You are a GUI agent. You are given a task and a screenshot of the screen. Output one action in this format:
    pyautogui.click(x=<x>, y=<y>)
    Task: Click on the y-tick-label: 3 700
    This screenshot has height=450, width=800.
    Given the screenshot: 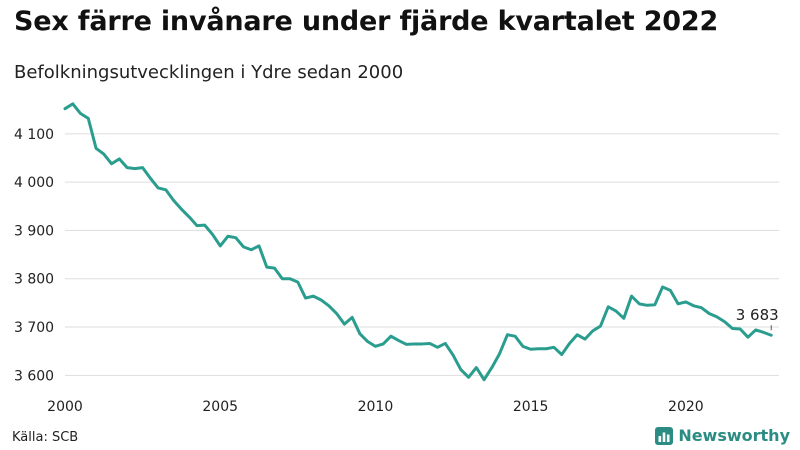 What is the action you would take?
    pyautogui.click(x=34, y=328)
    